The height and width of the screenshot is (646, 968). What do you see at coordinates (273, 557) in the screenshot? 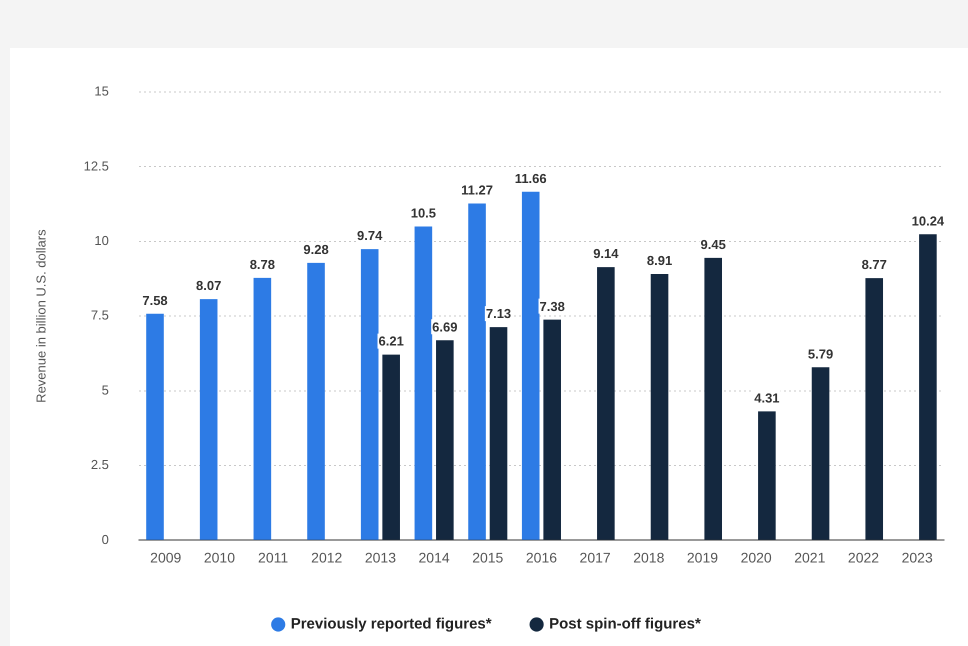
I see `x-tick-label: 2011` at bounding box center [273, 557].